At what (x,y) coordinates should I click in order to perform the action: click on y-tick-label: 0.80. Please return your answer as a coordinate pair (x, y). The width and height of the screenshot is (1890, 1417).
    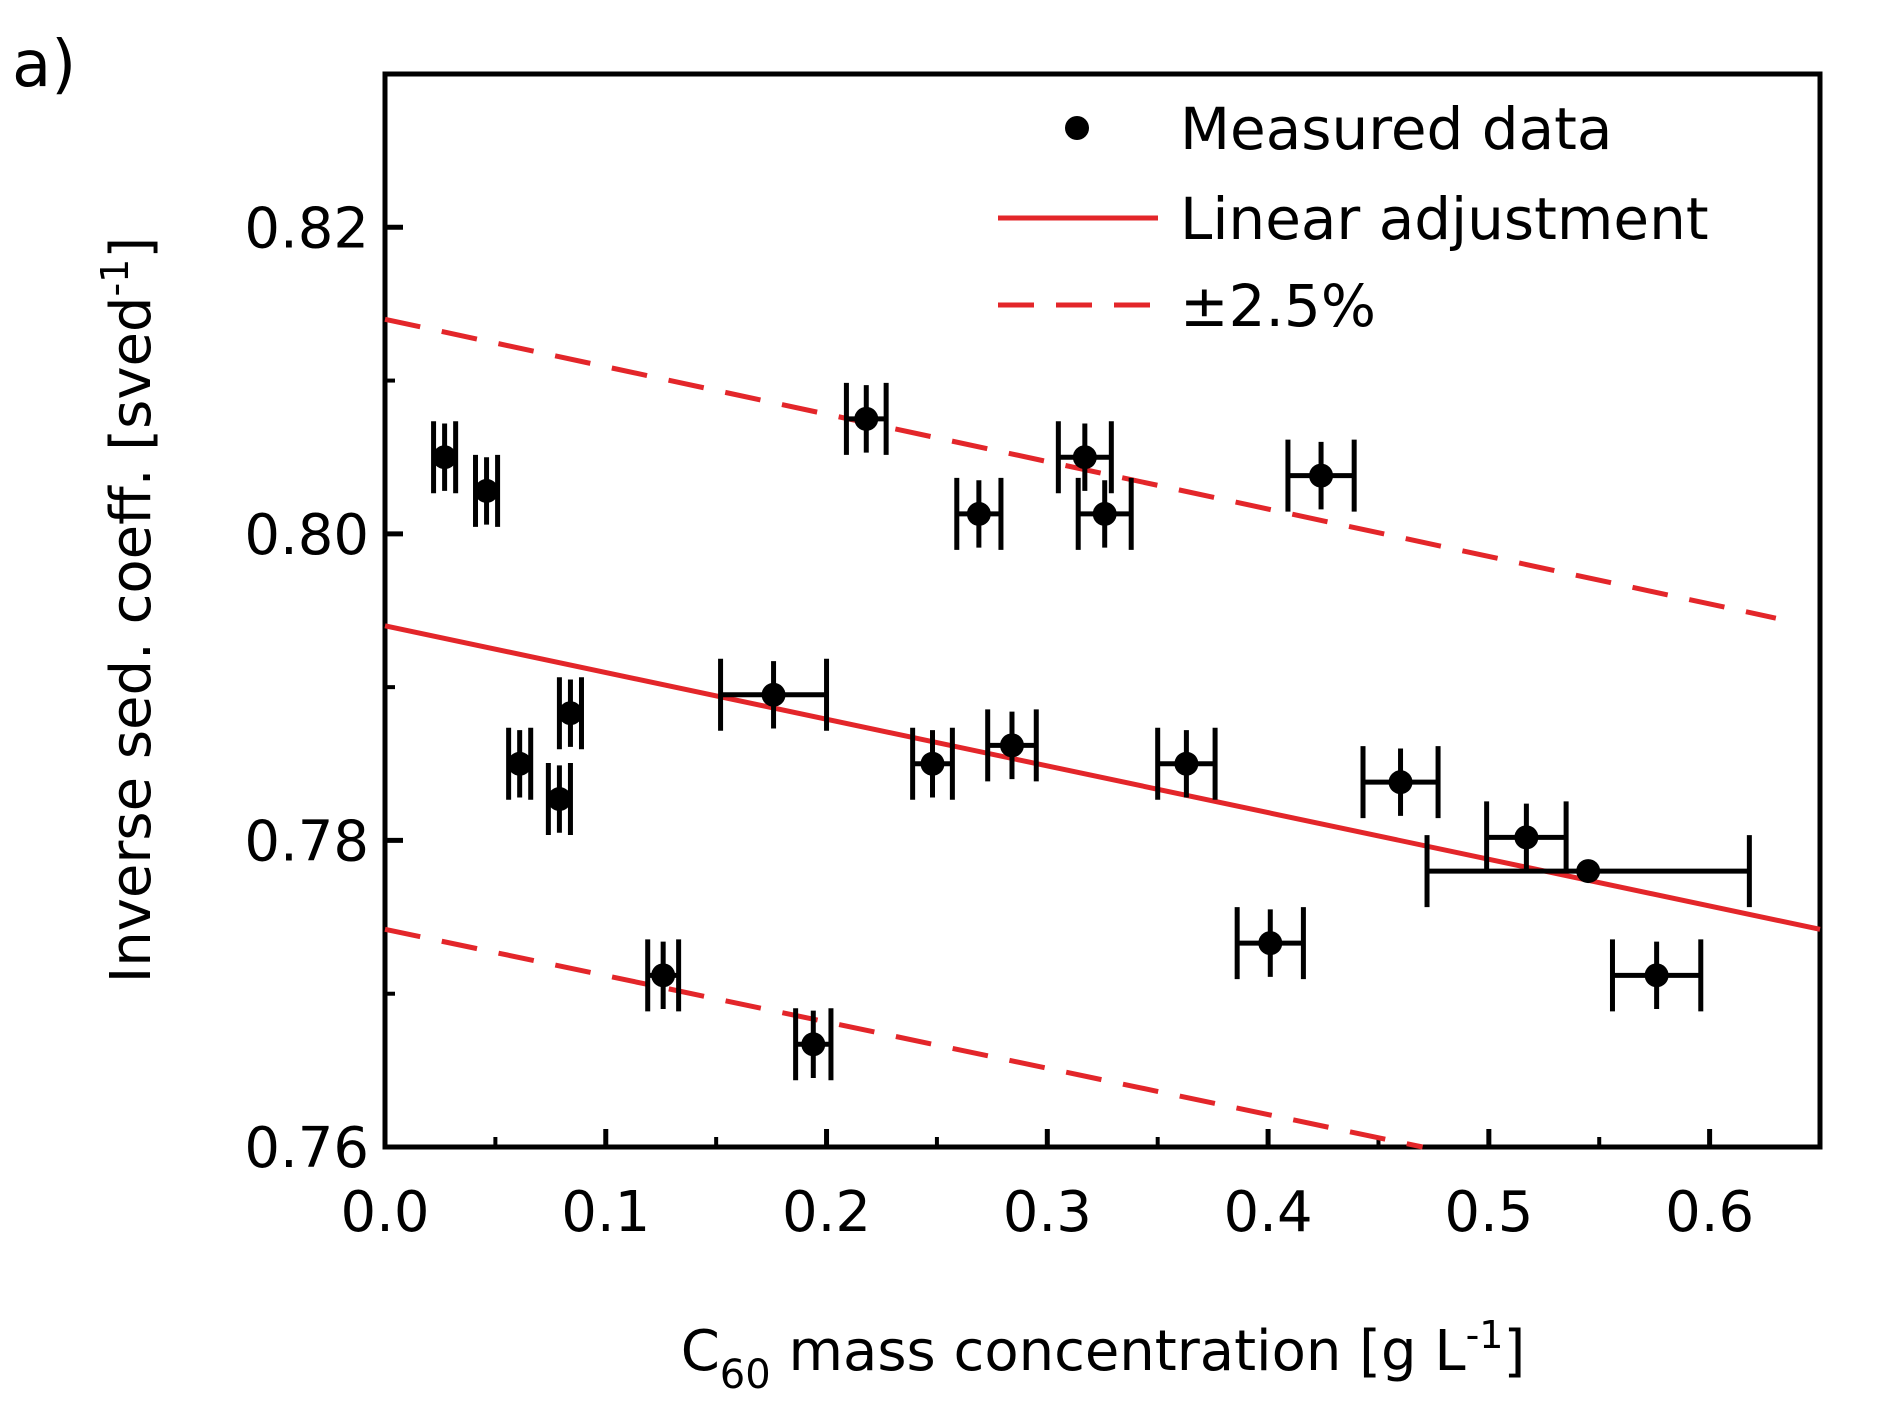
    Looking at the image, I should click on (306, 535).